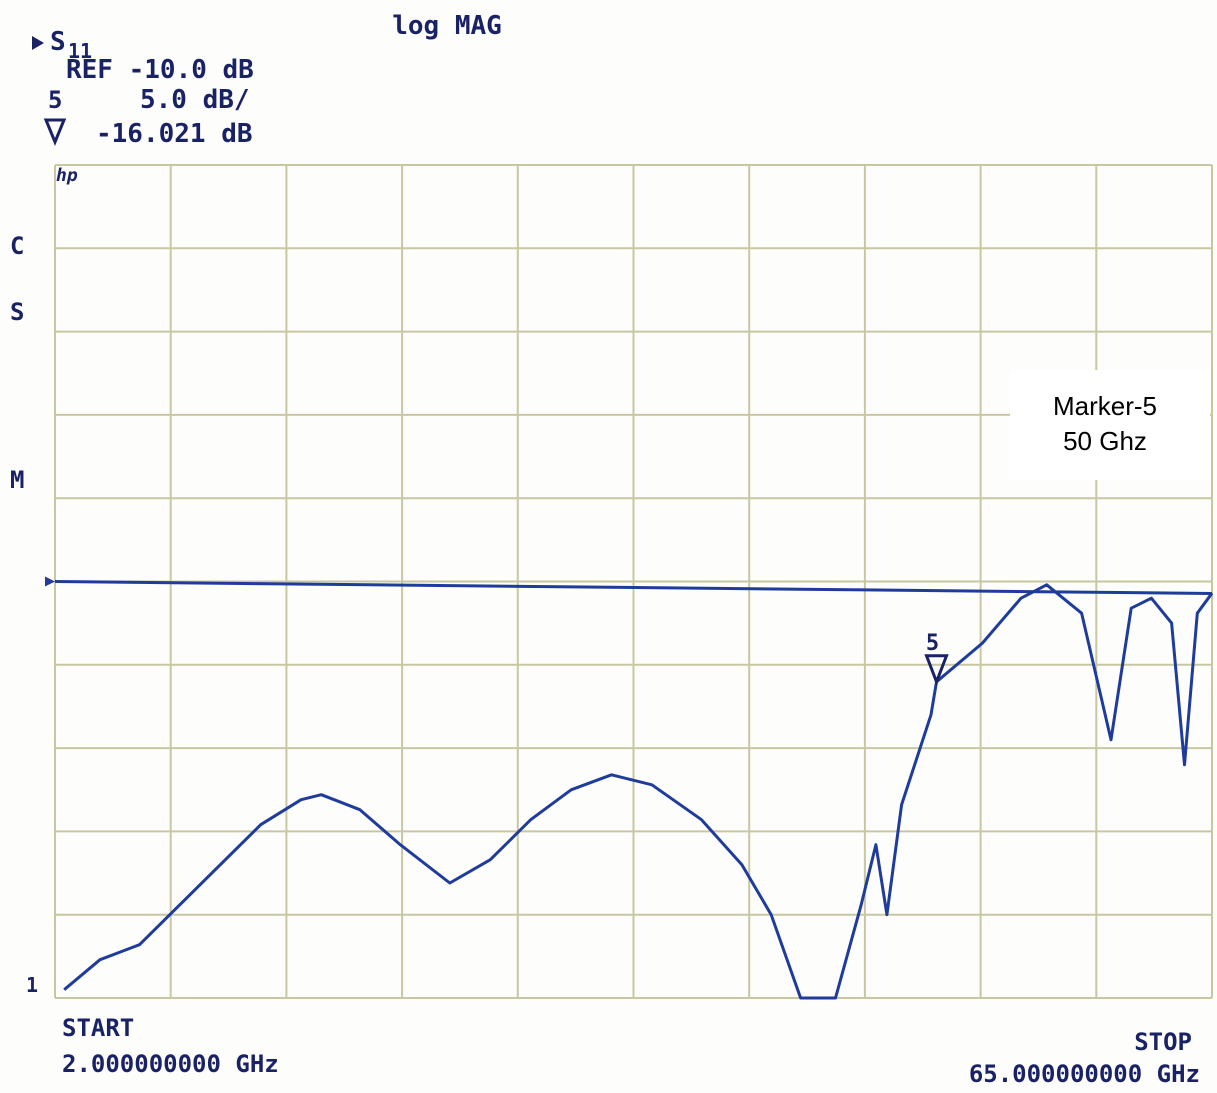 This screenshot has height=1093, width=1217. Describe the element at coordinates (1110, 425) in the screenshot. I see `annotation-box` at that location.